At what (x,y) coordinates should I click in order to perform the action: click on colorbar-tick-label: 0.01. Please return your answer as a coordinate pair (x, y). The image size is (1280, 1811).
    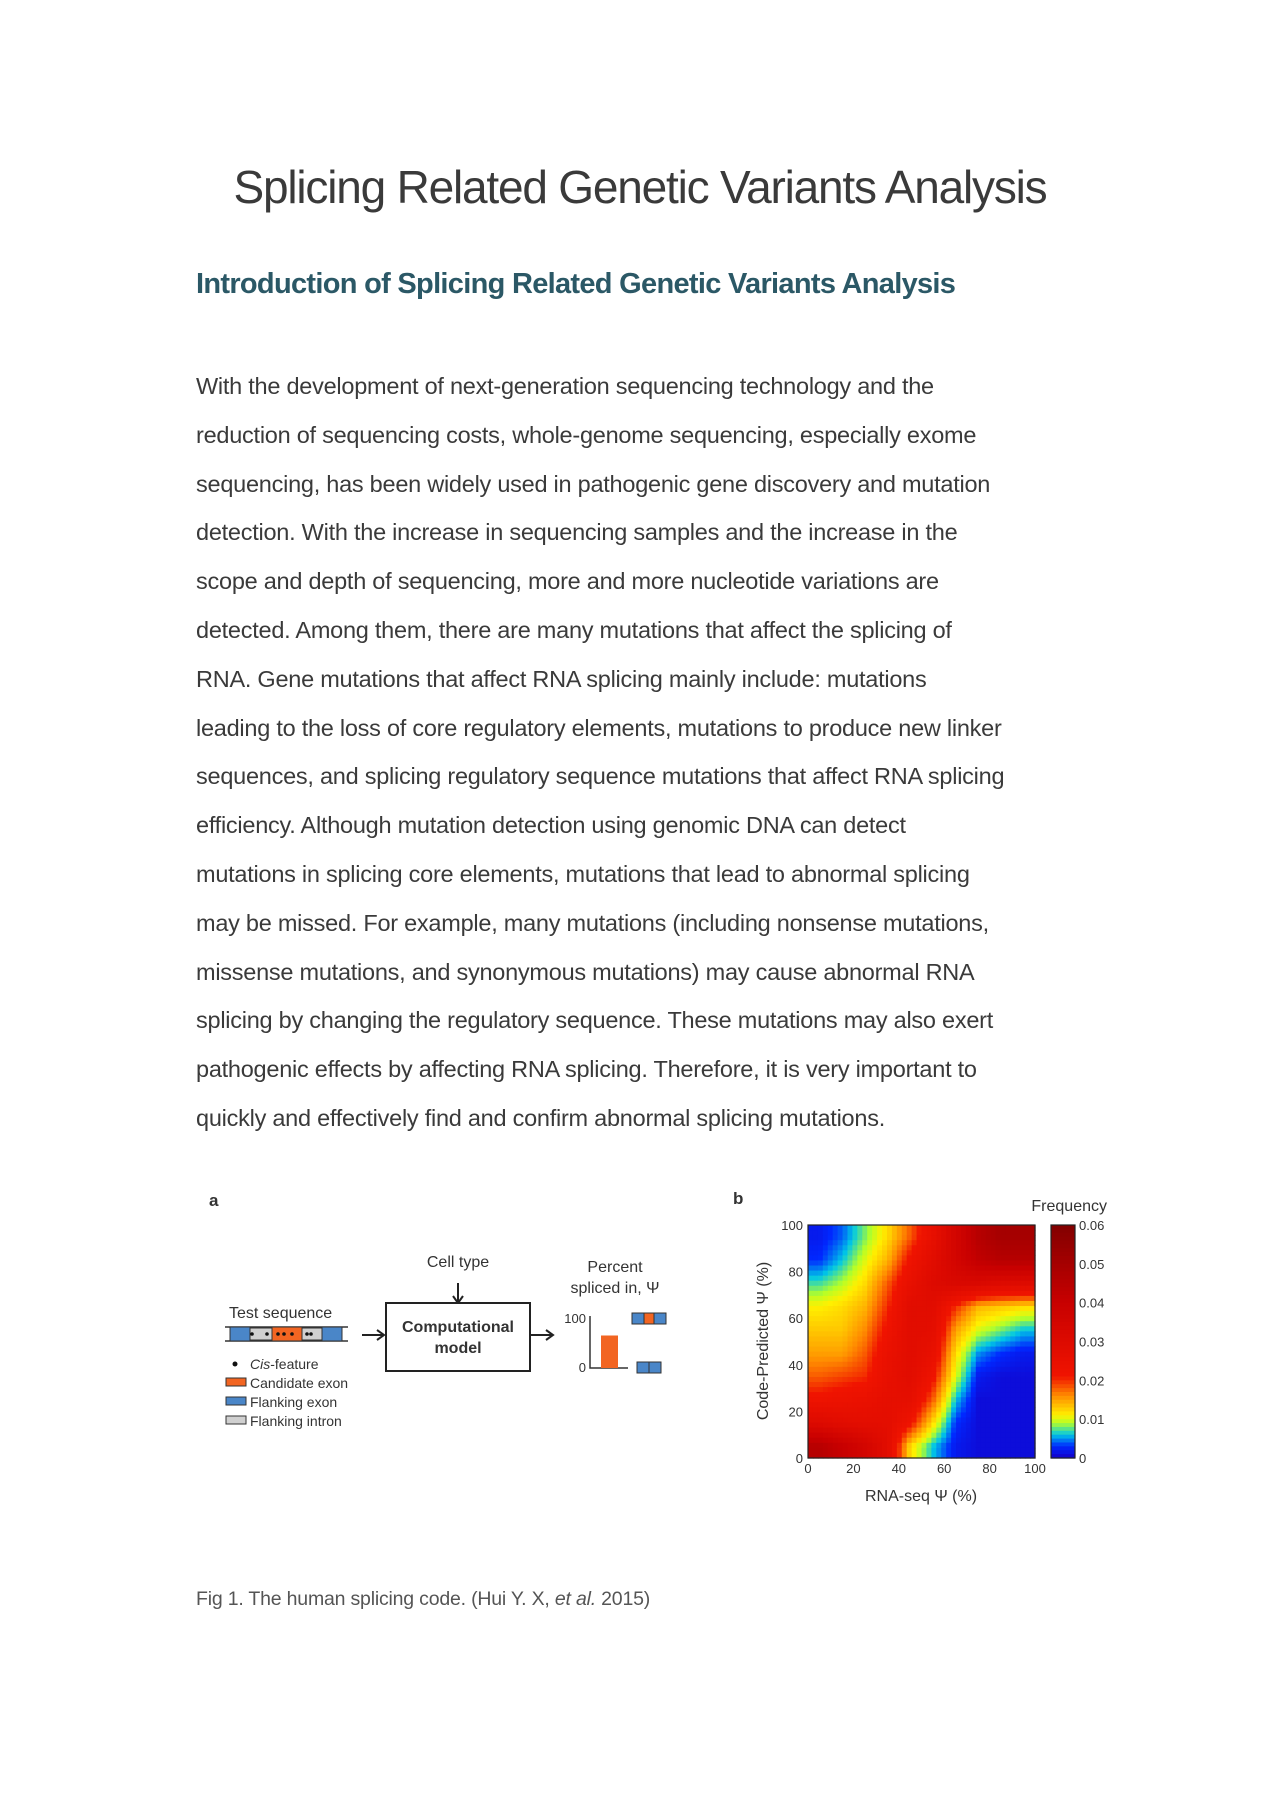
    Looking at the image, I should click on (1091, 1419).